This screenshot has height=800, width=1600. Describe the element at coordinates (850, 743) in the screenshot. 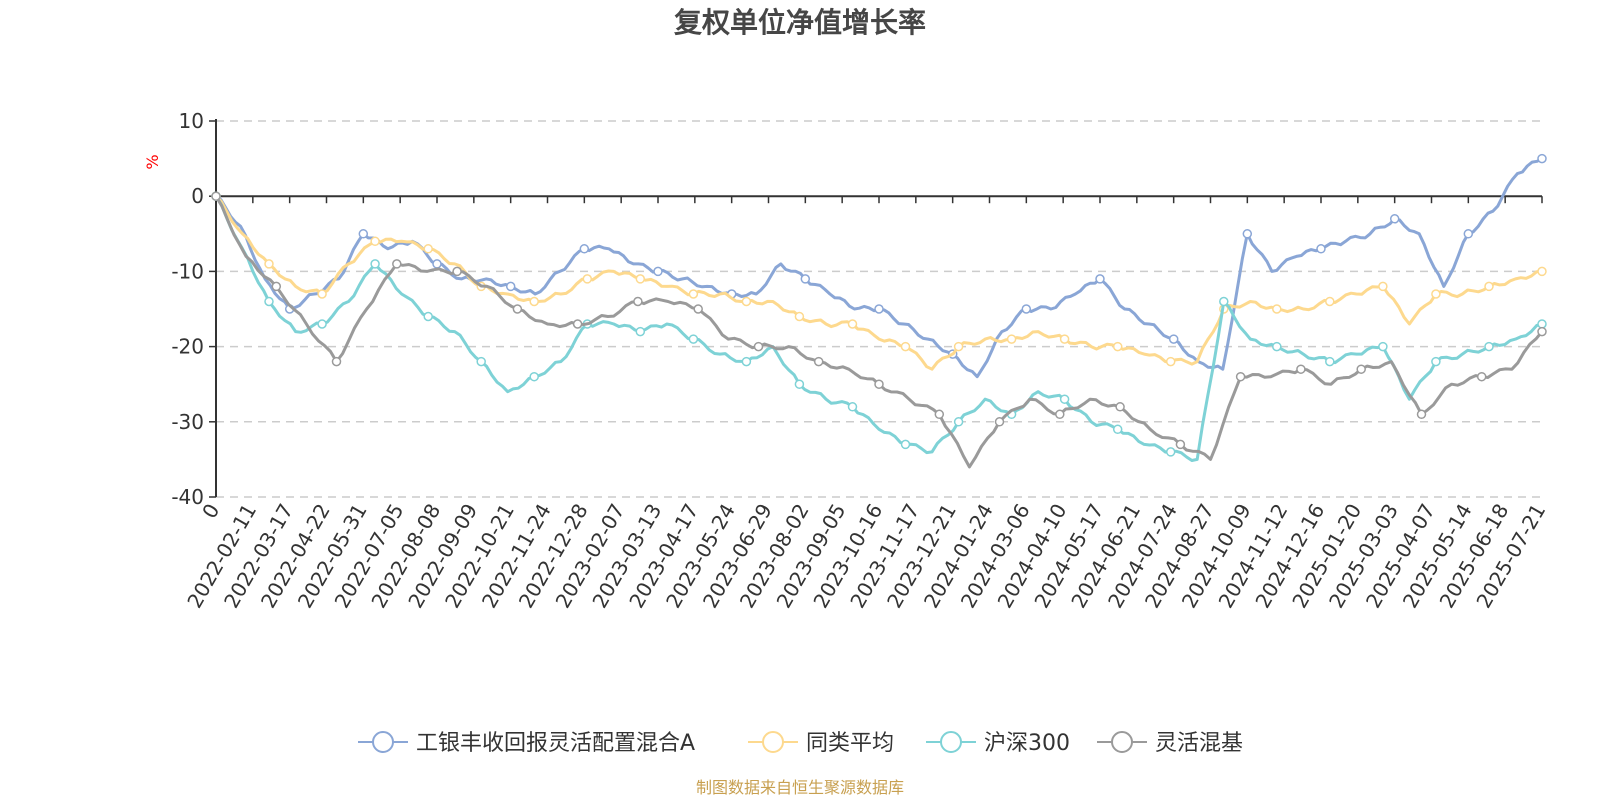

I see `legend-label: 同类平均` at that location.